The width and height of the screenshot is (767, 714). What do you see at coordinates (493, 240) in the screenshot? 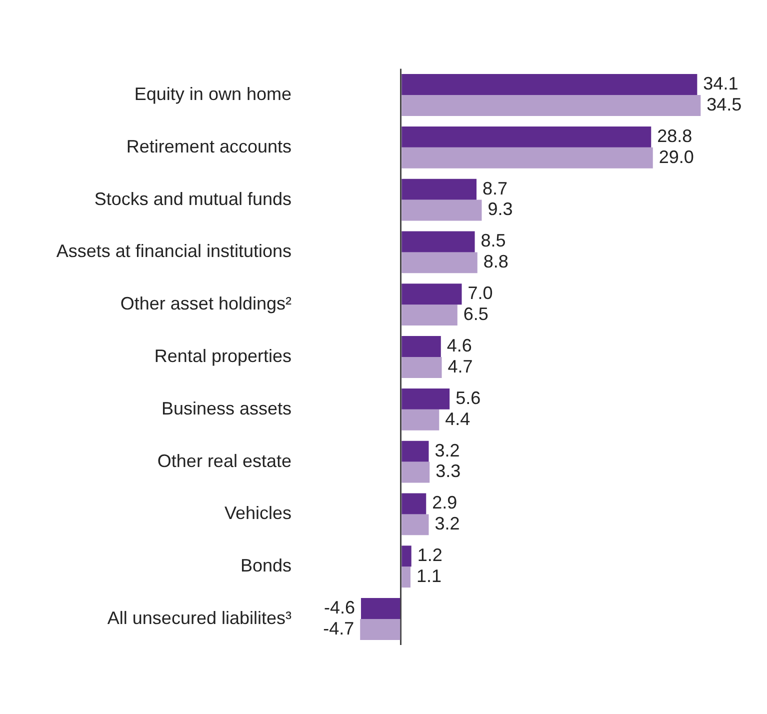
I see `data-label: 8.5` at bounding box center [493, 240].